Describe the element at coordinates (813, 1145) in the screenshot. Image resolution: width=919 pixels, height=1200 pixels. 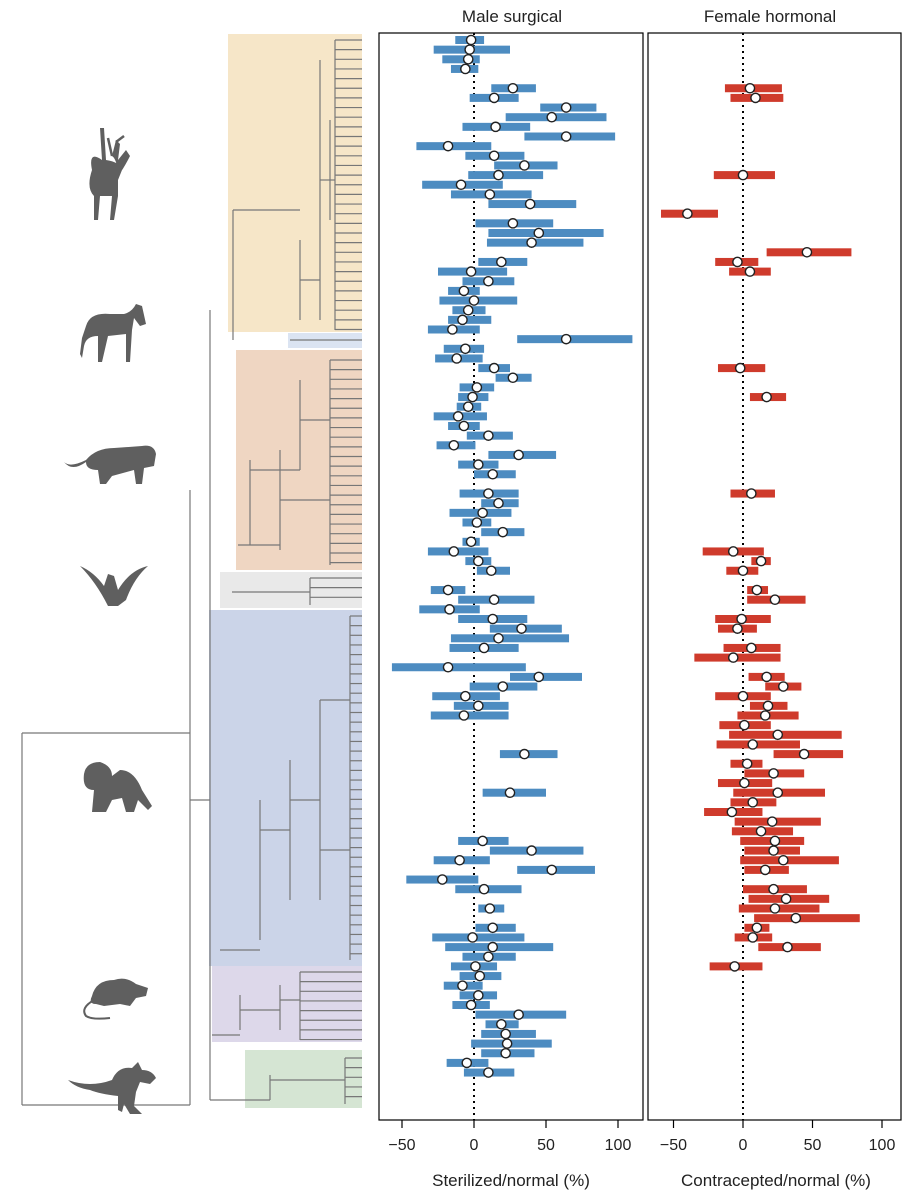
I see `female-tick-label: 50` at that location.